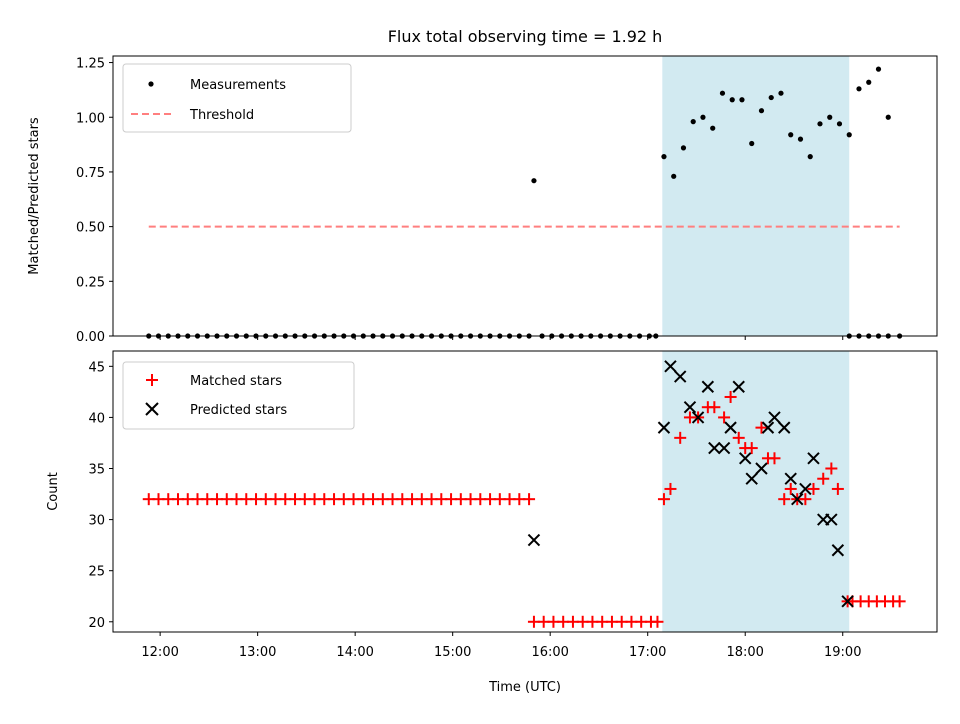  I want to click on x-tick-label: 16:00, so click(549, 652).